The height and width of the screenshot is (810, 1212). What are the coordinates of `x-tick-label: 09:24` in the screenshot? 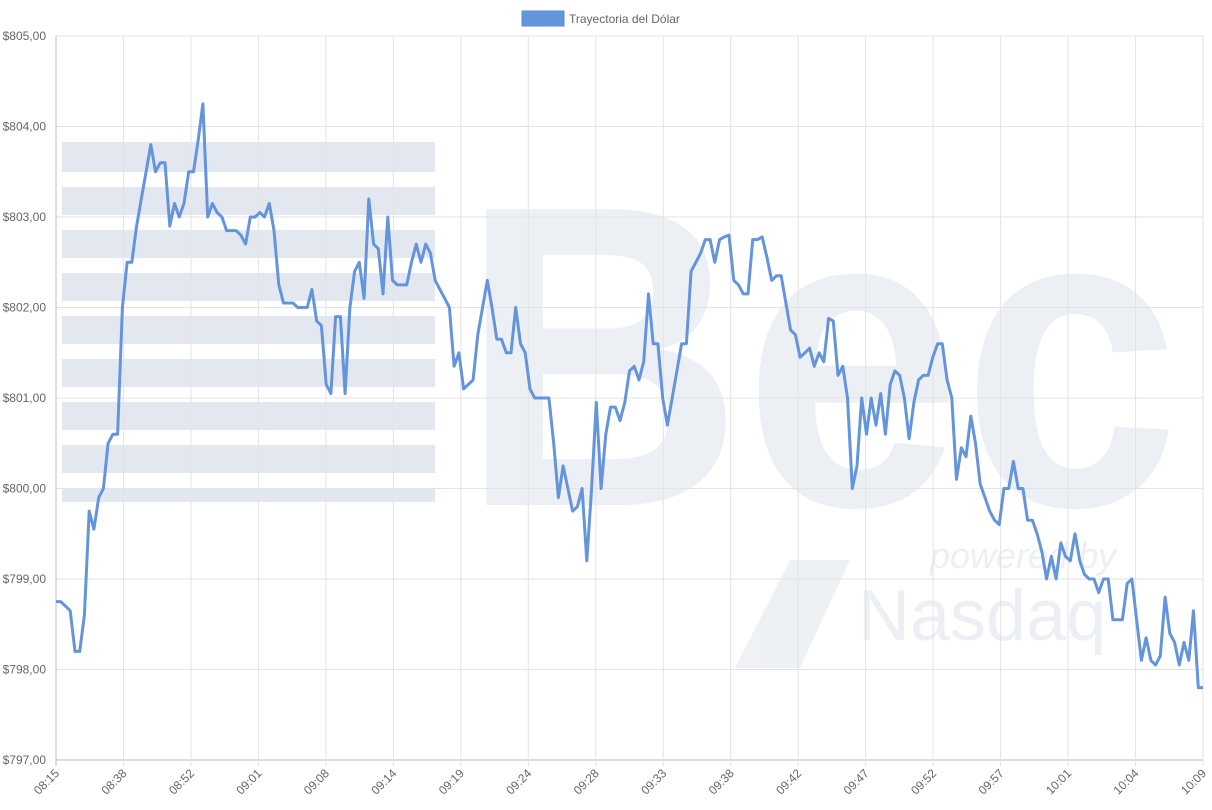 It's located at (518, 781).